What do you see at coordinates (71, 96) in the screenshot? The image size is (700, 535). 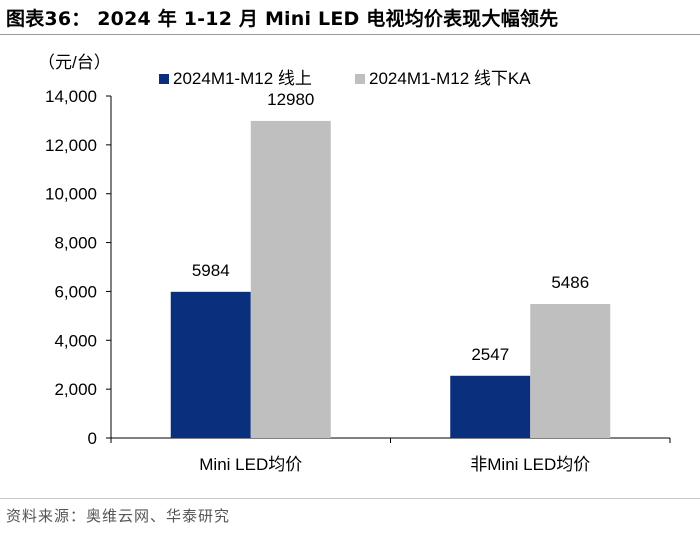 I see `y-tick-label: 14,000` at bounding box center [71, 96].